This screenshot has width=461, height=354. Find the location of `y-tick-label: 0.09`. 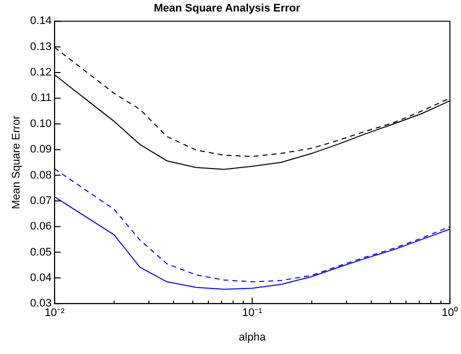

y-tick-label: 0.09 is located at coordinates (41, 150).